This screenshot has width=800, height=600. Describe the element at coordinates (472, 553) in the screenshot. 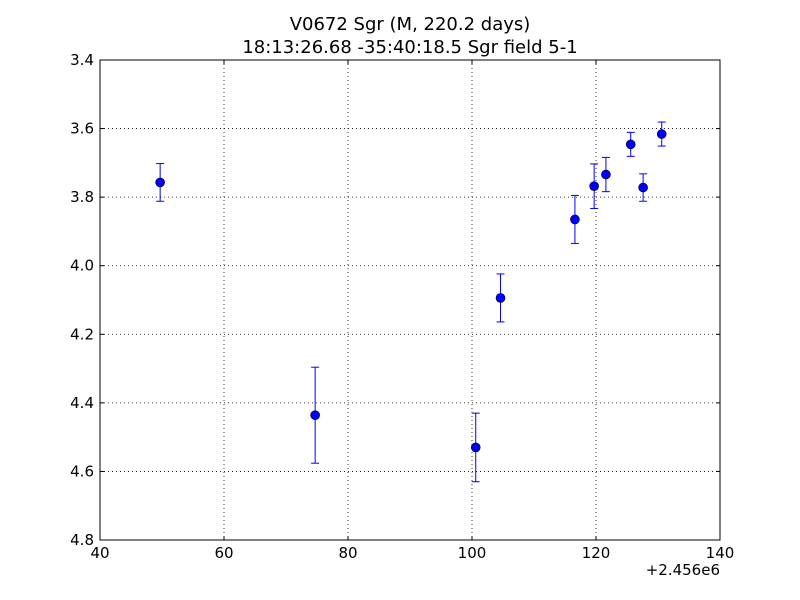

I see `x-tick-label: 100` at that location.